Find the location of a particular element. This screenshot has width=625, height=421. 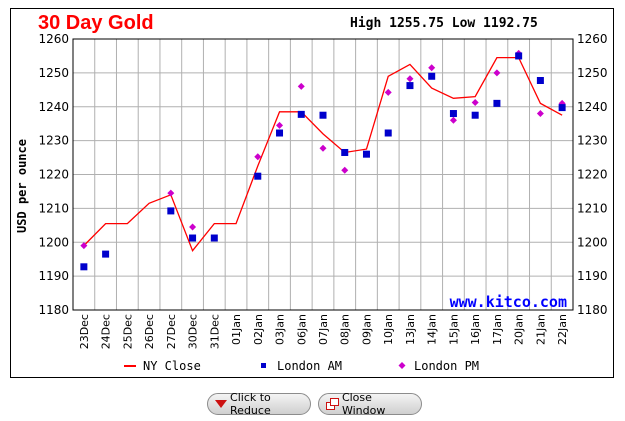

x-tick-label: 02Jan is located at coordinates (258, 329).